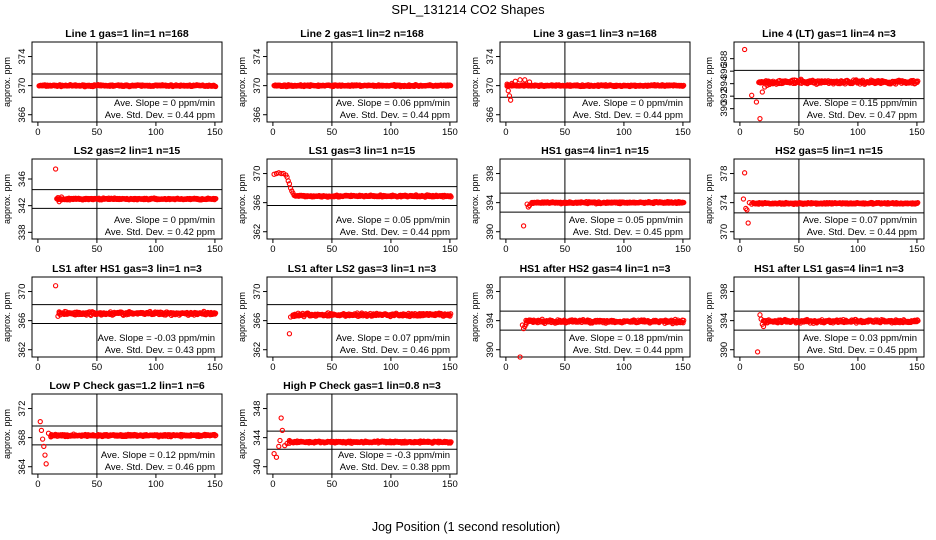  I want to click on y-tick-label: 340, so click(257, 467).